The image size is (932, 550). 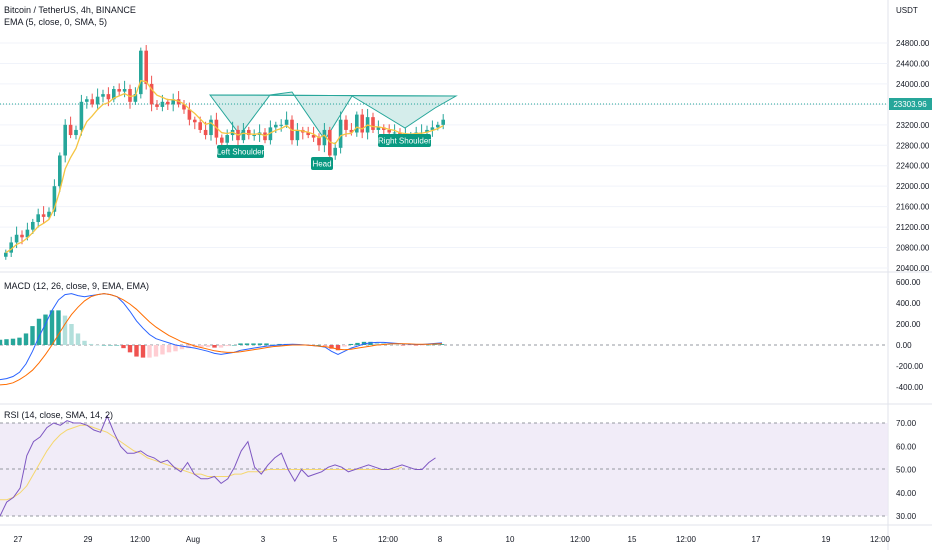 What do you see at coordinates (335, 539) in the screenshot?
I see `time-tick-label: 5` at bounding box center [335, 539].